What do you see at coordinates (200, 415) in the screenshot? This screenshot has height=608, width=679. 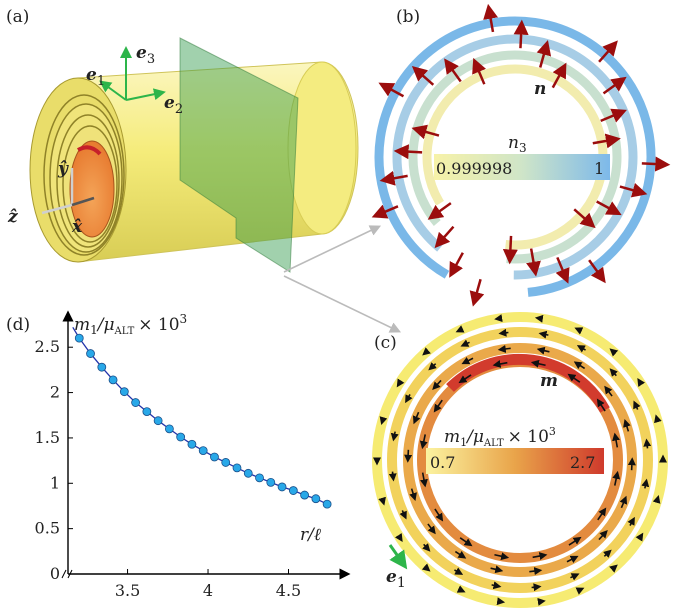 I see `fit-curve` at bounding box center [200, 415].